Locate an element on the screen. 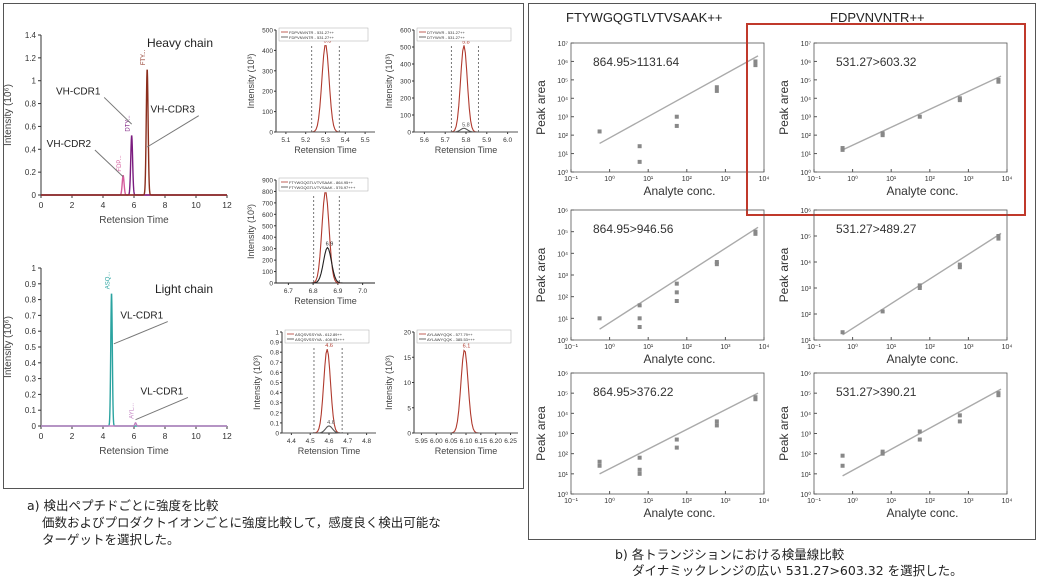 Image resolution: width=1040 pixels, height=580 pixels. y-axis-title: Intensity (10³) is located at coordinates (251, 231).